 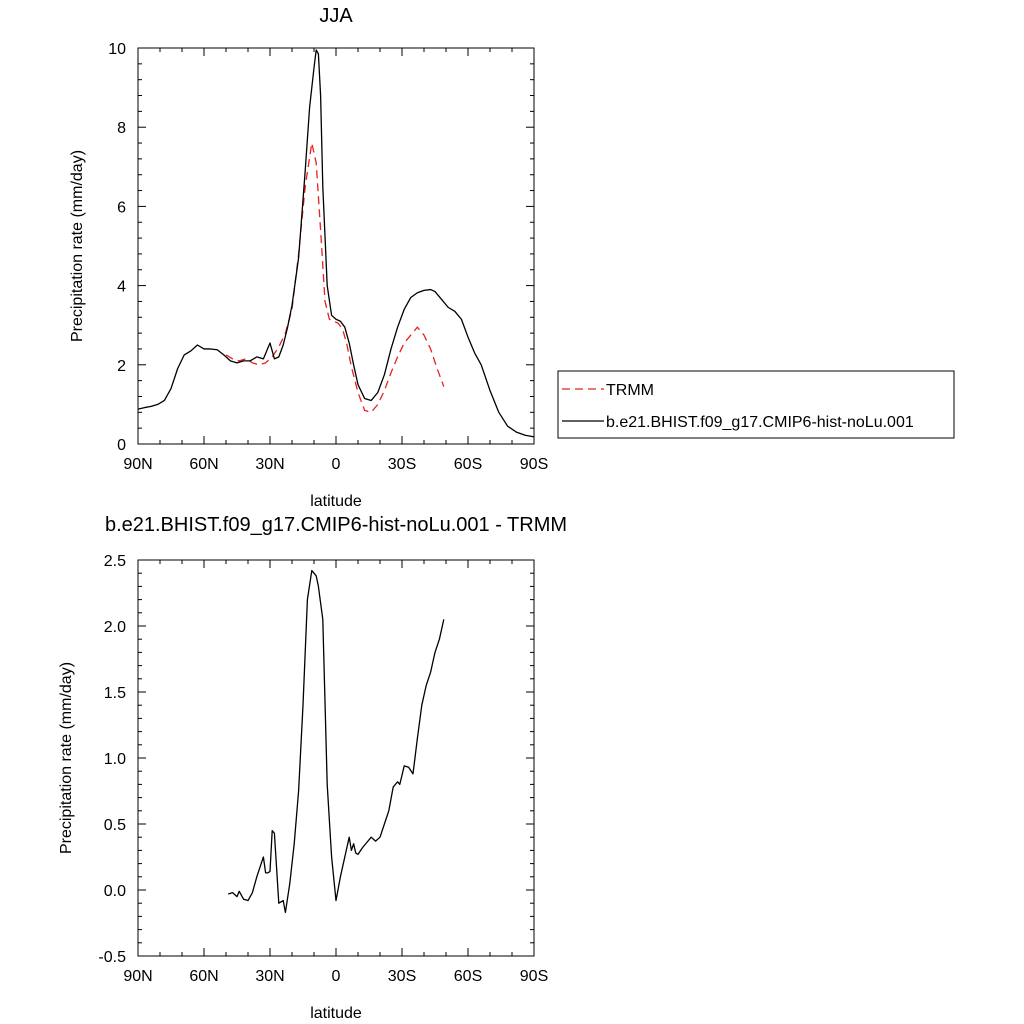 I want to click on bottom-chart-x-tick-label: 0, so click(x=336, y=976).